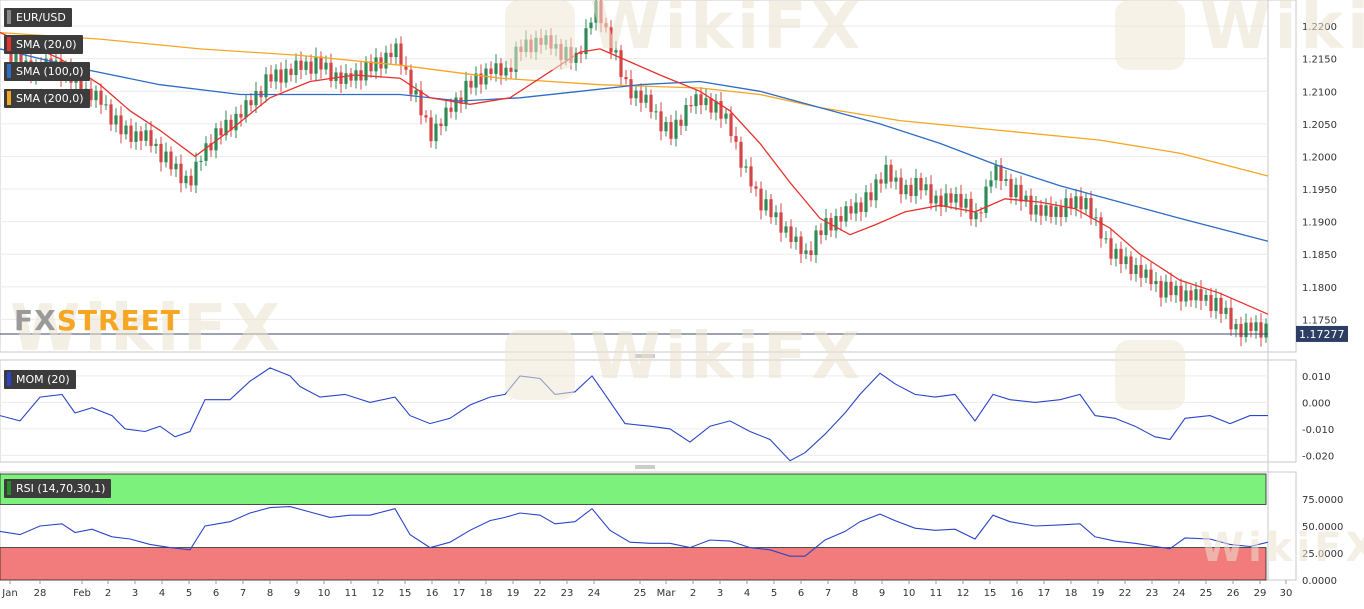  I want to click on last-price-tag-text: 1.17277, so click(1322, 334).